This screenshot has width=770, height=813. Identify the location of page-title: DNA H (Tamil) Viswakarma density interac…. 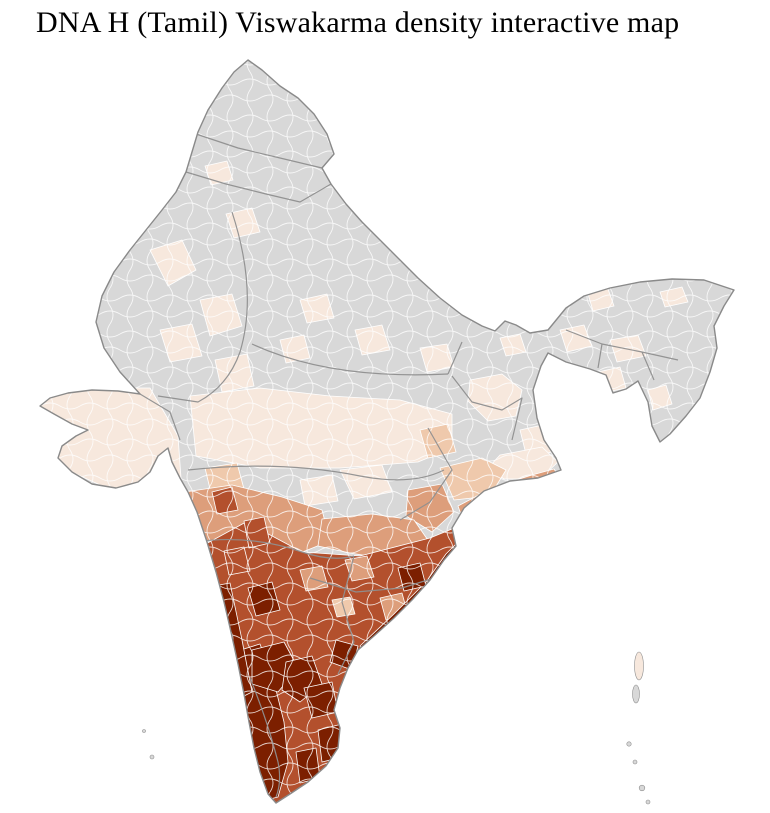
(358, 22).